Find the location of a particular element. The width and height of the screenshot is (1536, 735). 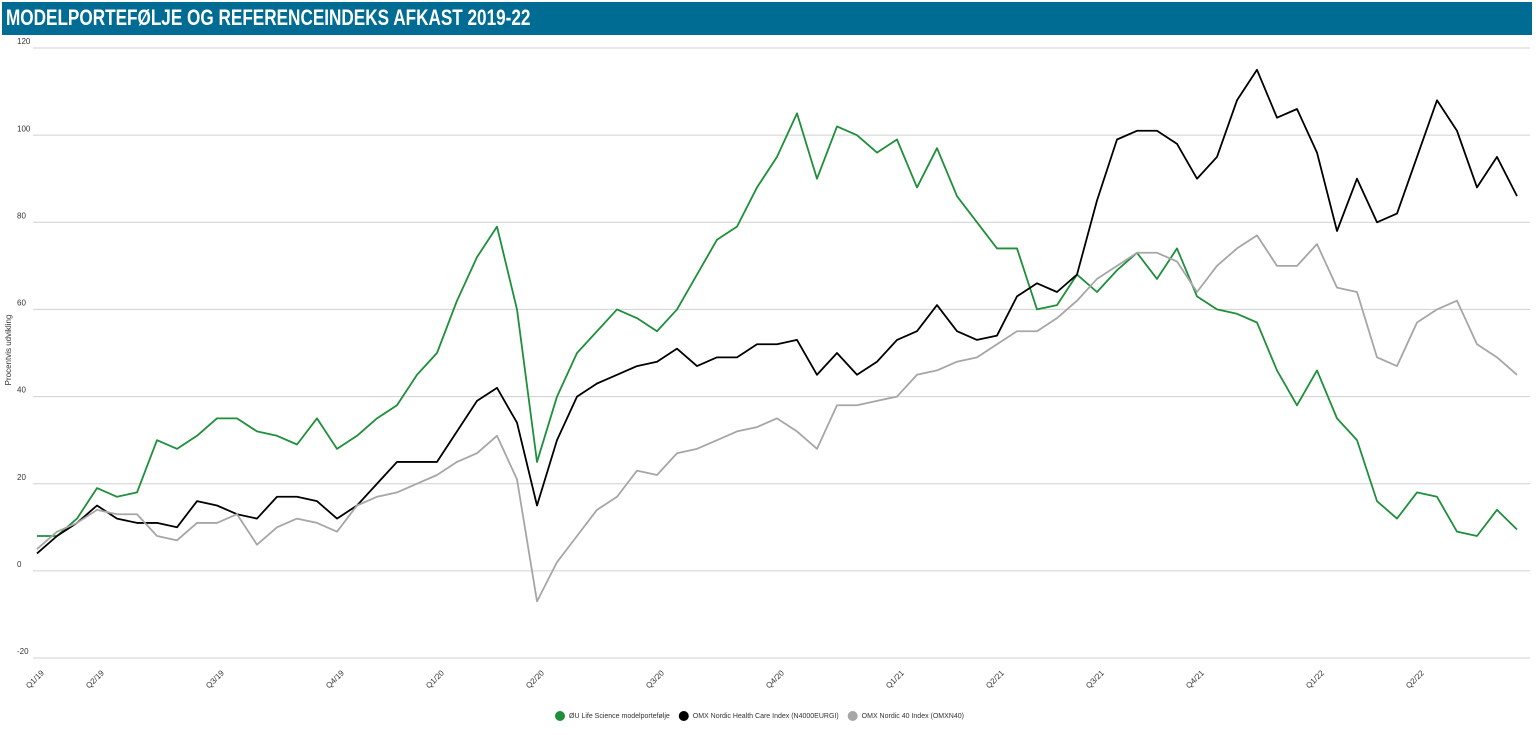

y-tick-label: 100 is located at coordinates (24, 128).